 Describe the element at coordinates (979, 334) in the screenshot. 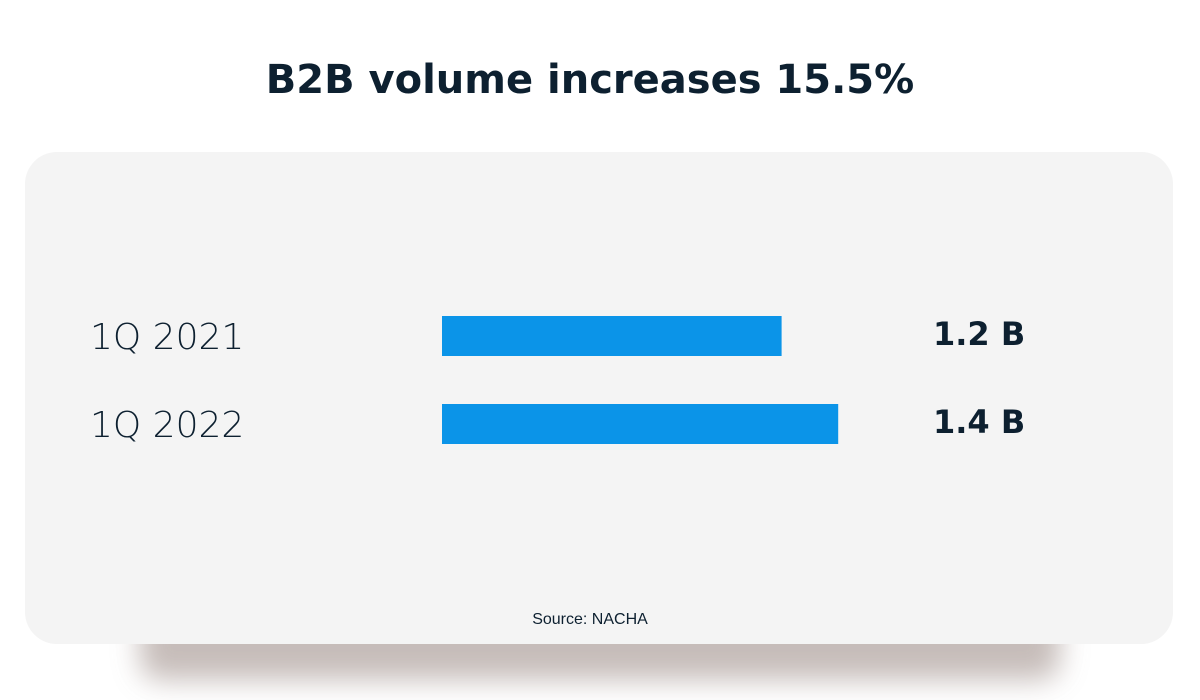

I see `value-label: 1.2 B` at that location.